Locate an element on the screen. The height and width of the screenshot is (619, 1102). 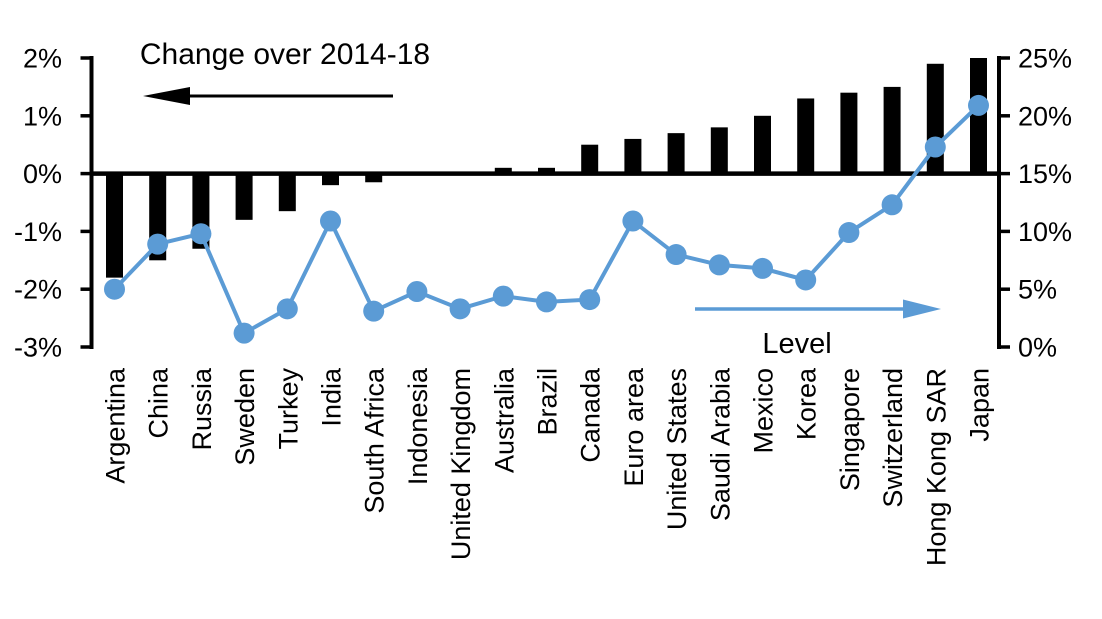
level-marker-Russia is located at coordinates (201, 234).